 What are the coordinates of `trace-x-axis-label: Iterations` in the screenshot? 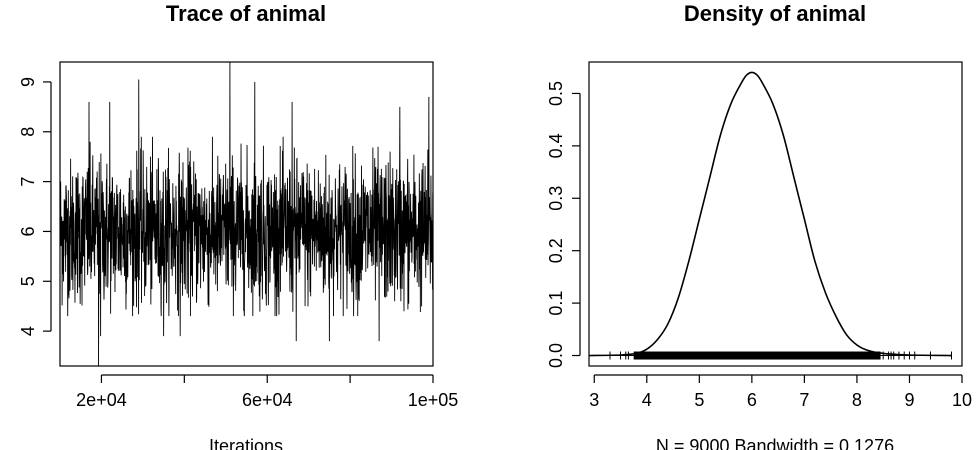 It's located at (246, 443).